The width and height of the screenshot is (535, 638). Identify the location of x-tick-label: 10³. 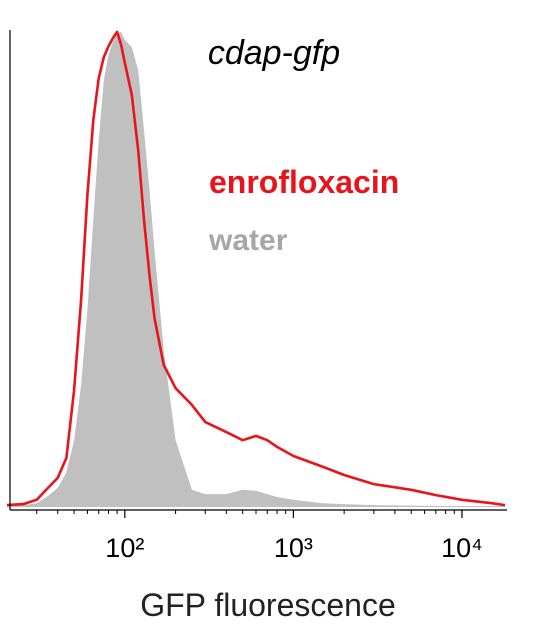
(293, 548).